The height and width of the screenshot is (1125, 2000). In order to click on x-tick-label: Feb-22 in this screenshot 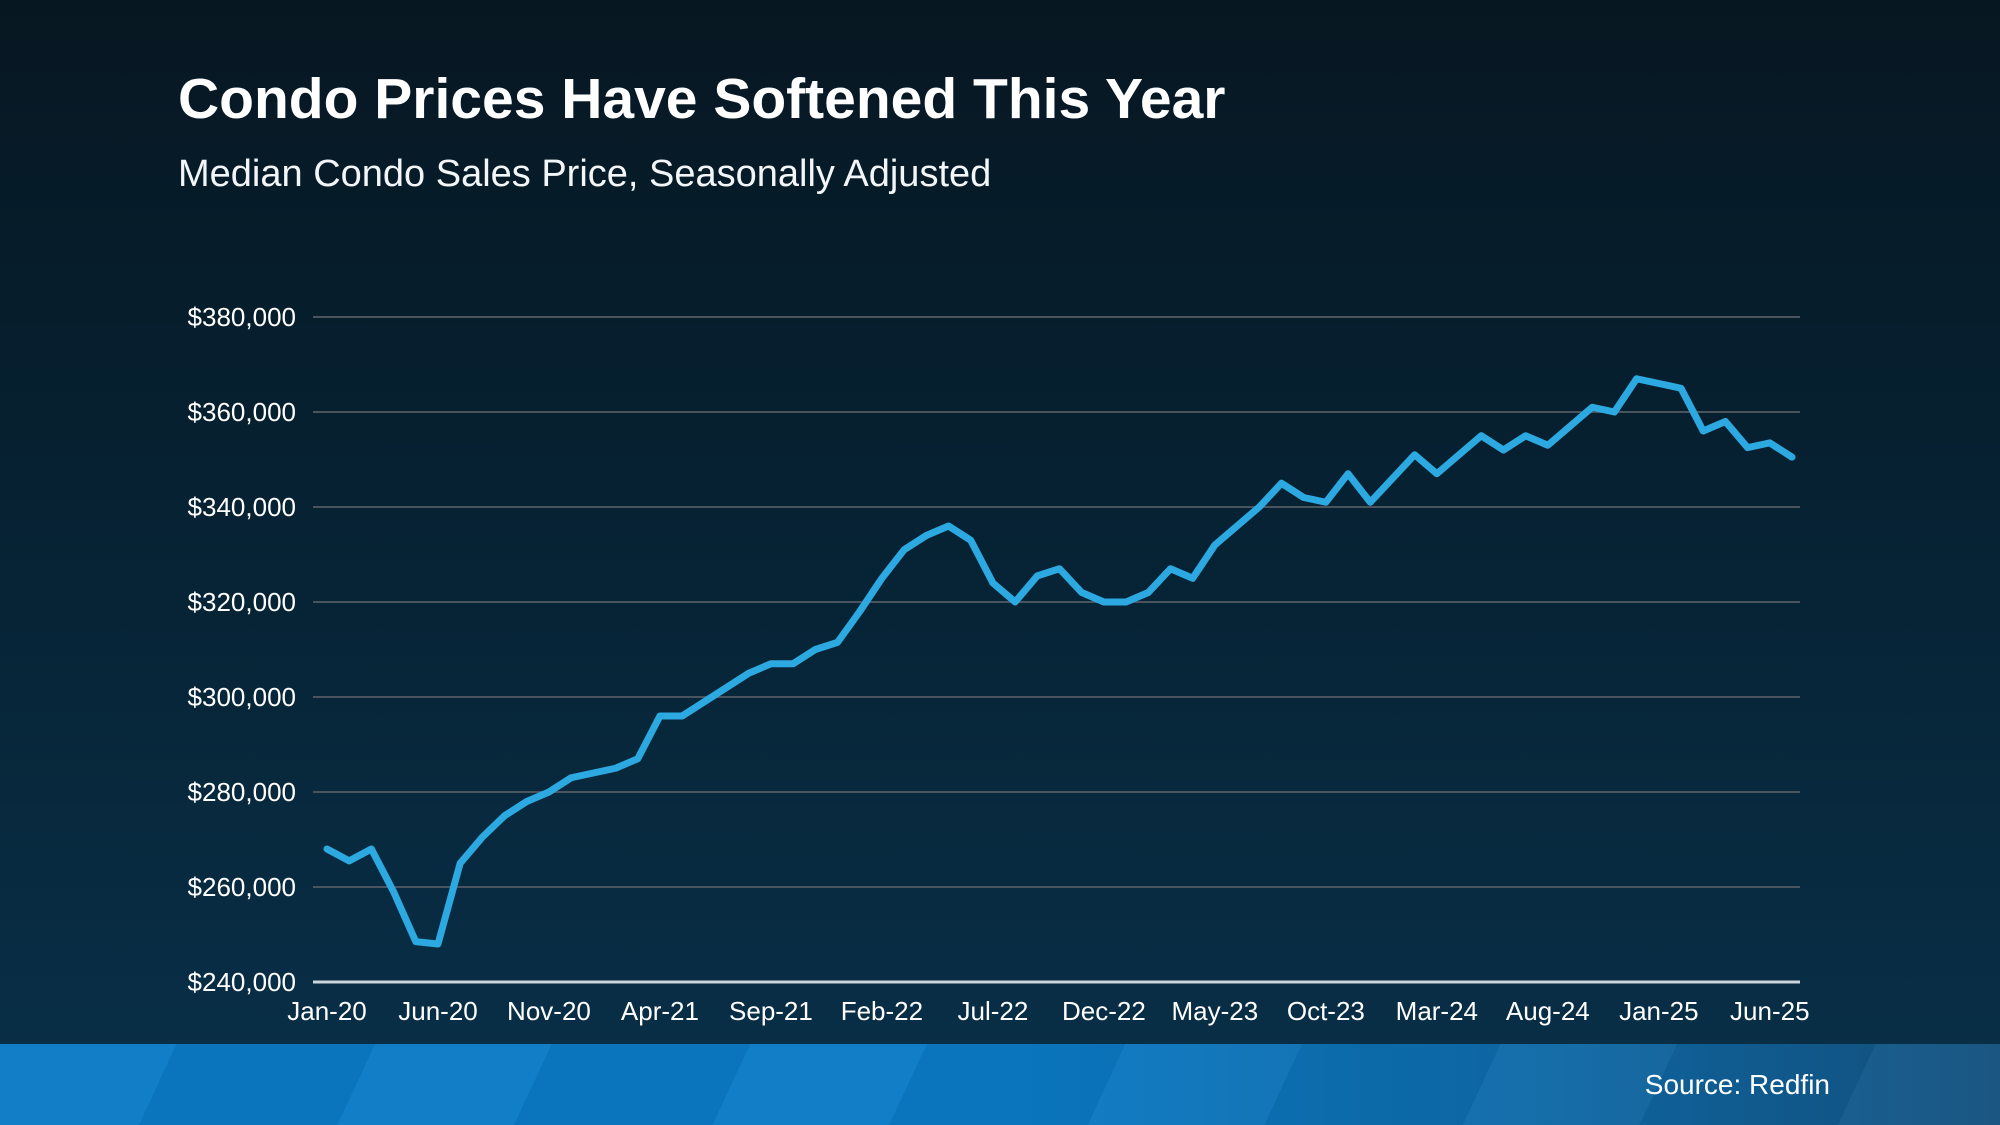, I will do `click(882, 1011)`.